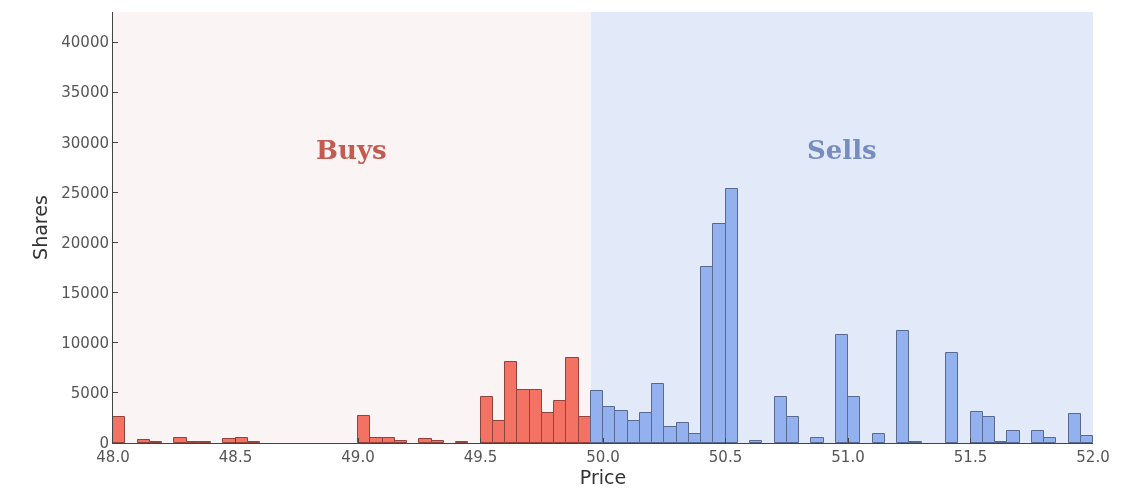  I want to click on y-tick-label: 15000, so click(85, 292).